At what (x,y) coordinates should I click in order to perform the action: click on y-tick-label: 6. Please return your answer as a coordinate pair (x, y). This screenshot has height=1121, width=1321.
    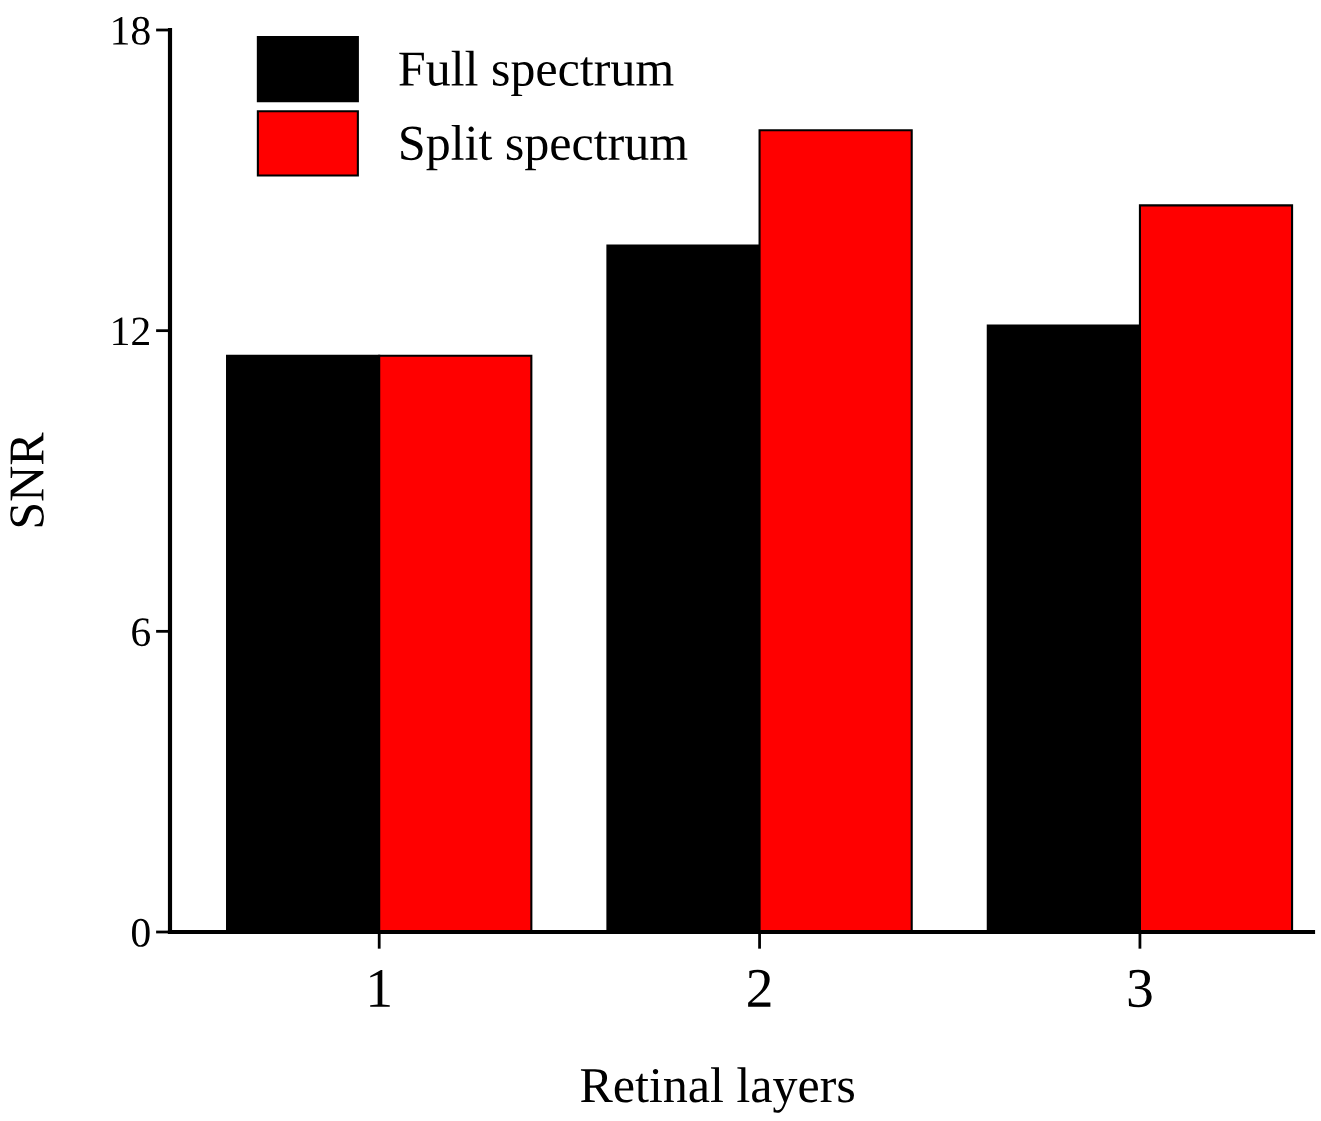
    Looking at the image, I should click on (141, 632).